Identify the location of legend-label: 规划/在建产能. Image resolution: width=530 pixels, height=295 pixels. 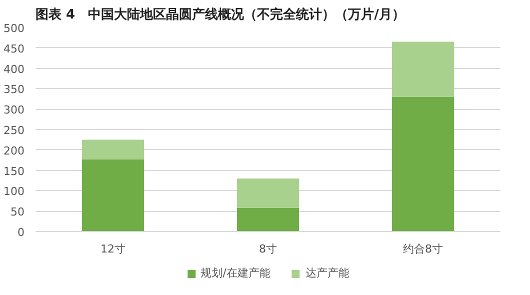
(235, 273).